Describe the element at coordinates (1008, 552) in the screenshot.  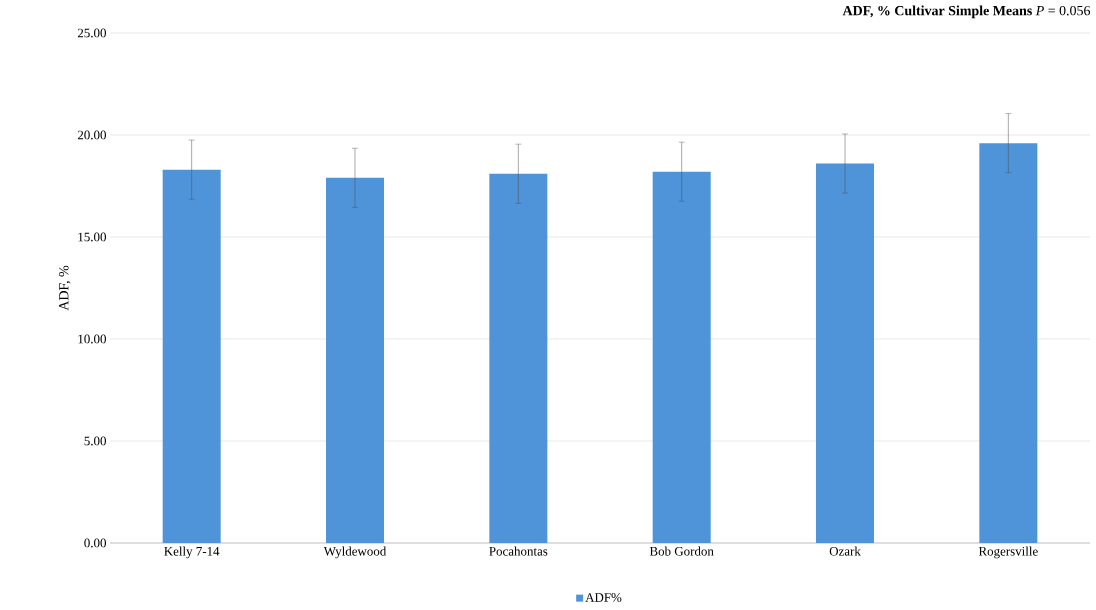
I see `x-tick-label: Rogersville` at that location.